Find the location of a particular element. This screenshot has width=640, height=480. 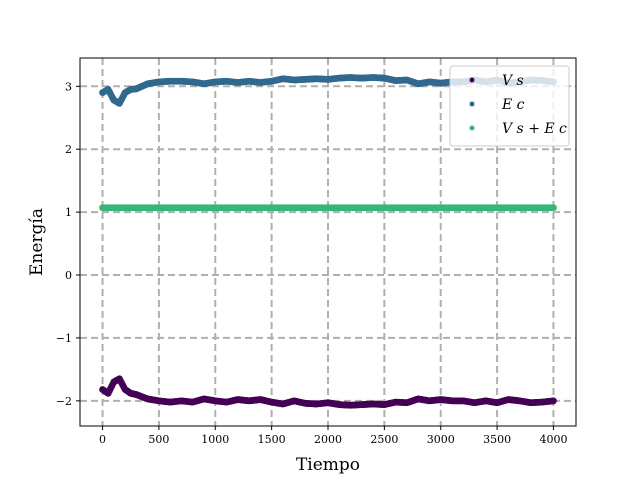

x-tick-label: 2500 is located at coordinates (384, 439).